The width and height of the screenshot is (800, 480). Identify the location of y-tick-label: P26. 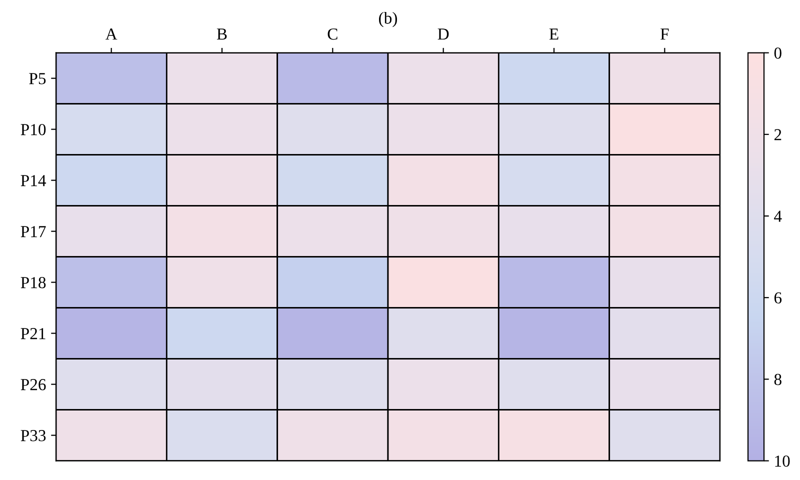
(33, 384).